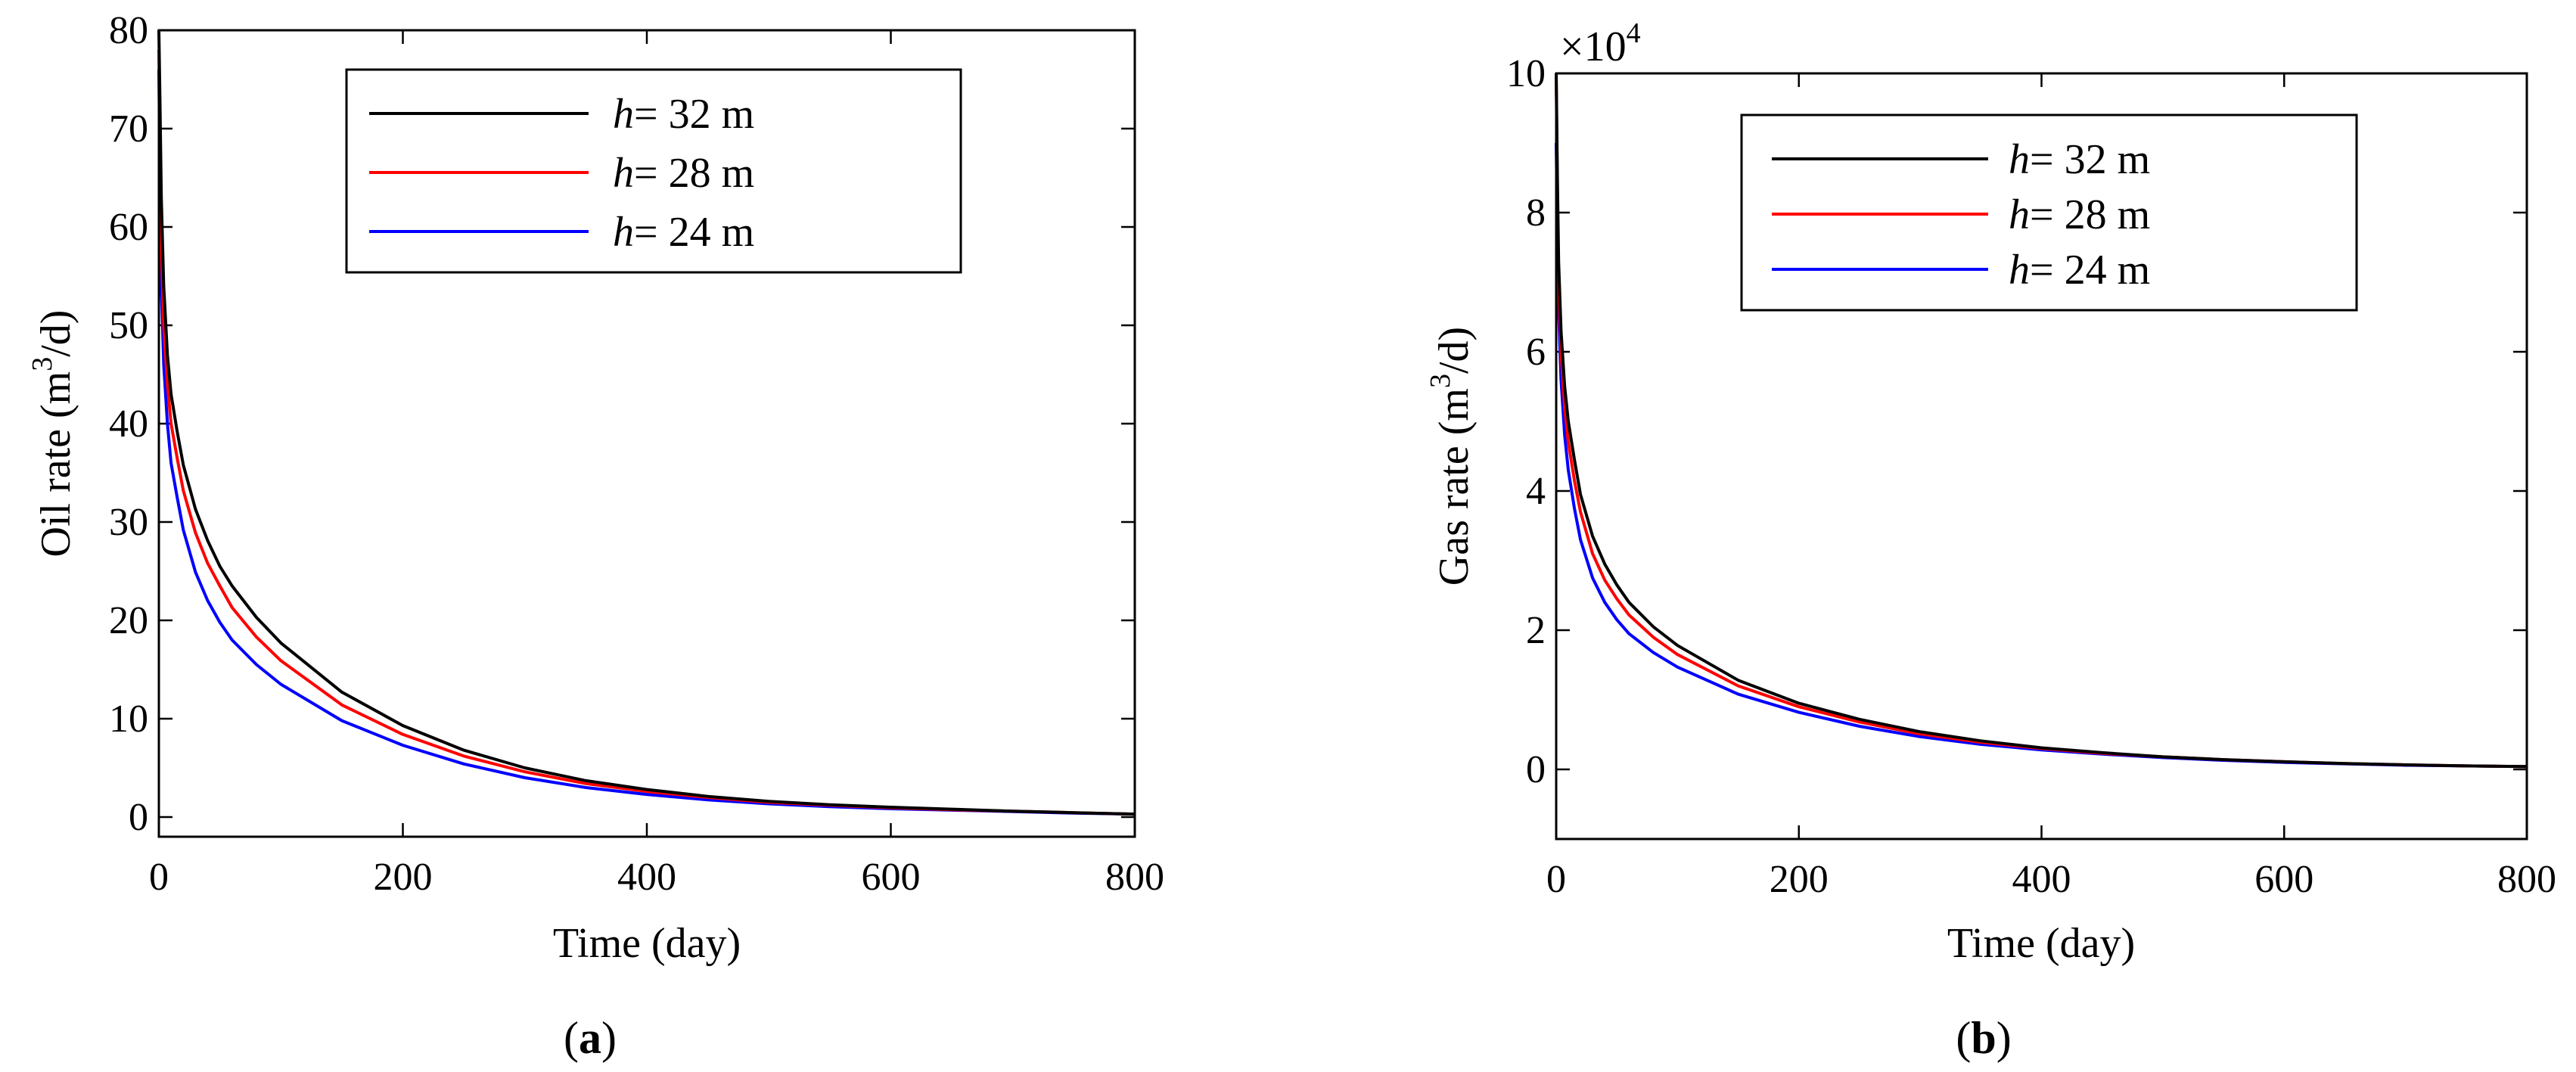 The height and width of the screenshot is (1072, 2576). I want to click on panel-b-x-tick-label: 0, so click(1556, 879).